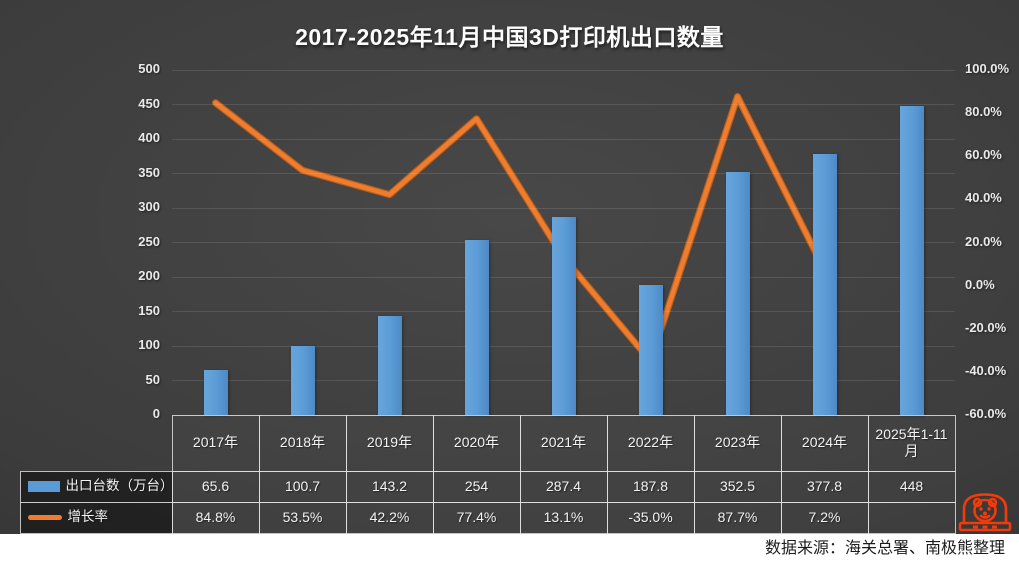  Describe the element at coordinates (911, 517) in the screenshot. I see `value-cell` at that location.